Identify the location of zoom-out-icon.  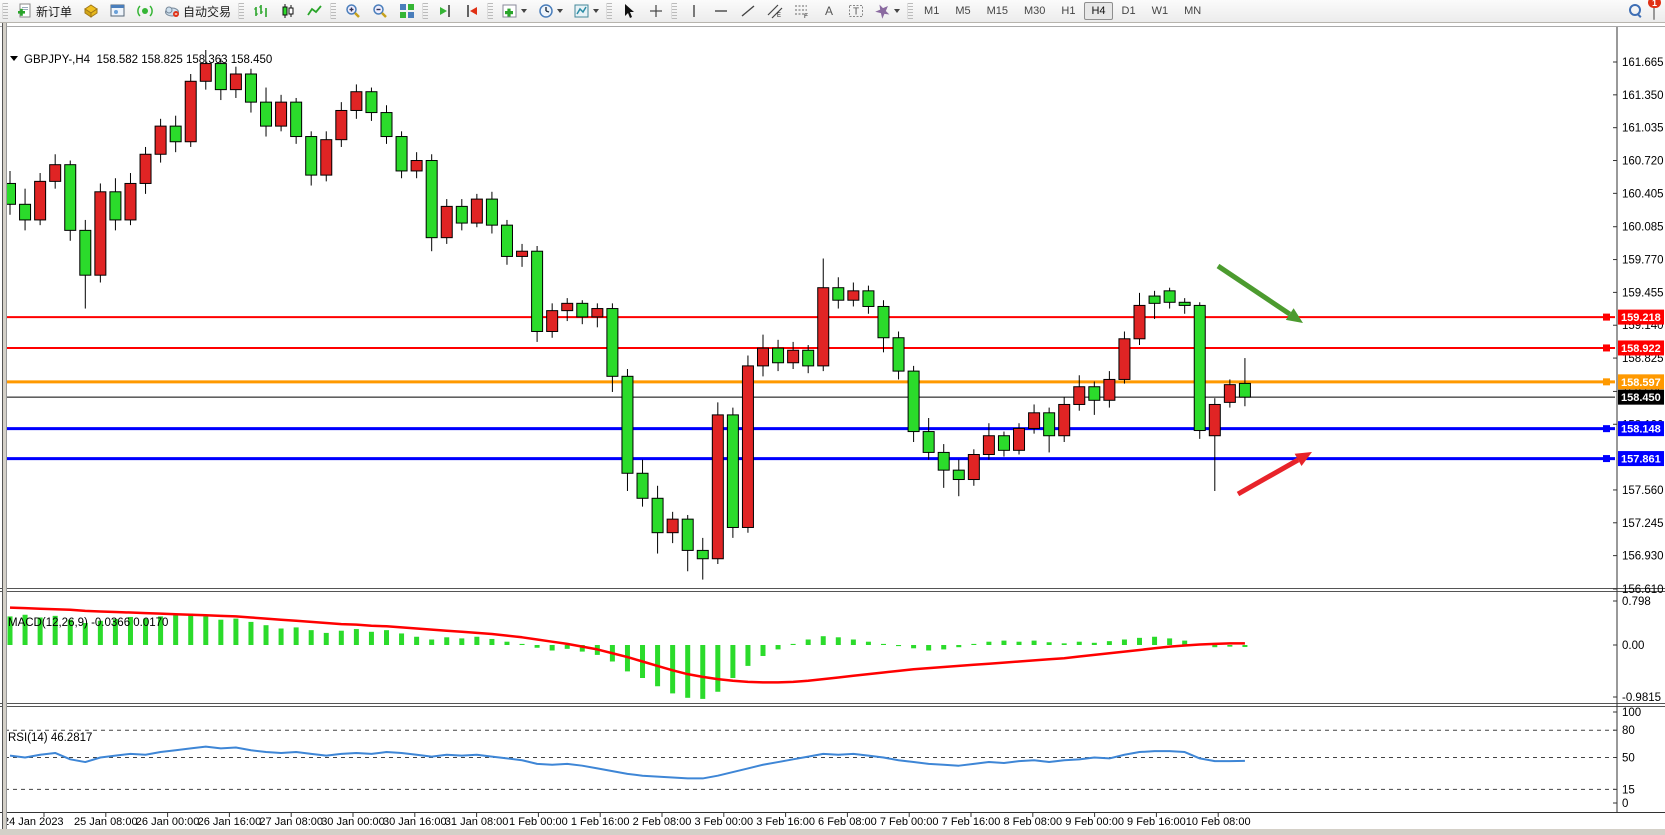
(379, 11).